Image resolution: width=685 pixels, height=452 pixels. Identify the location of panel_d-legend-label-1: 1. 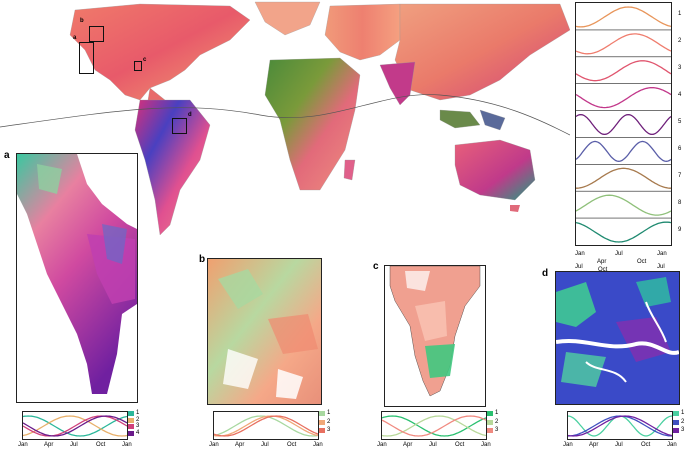
(683, 413).